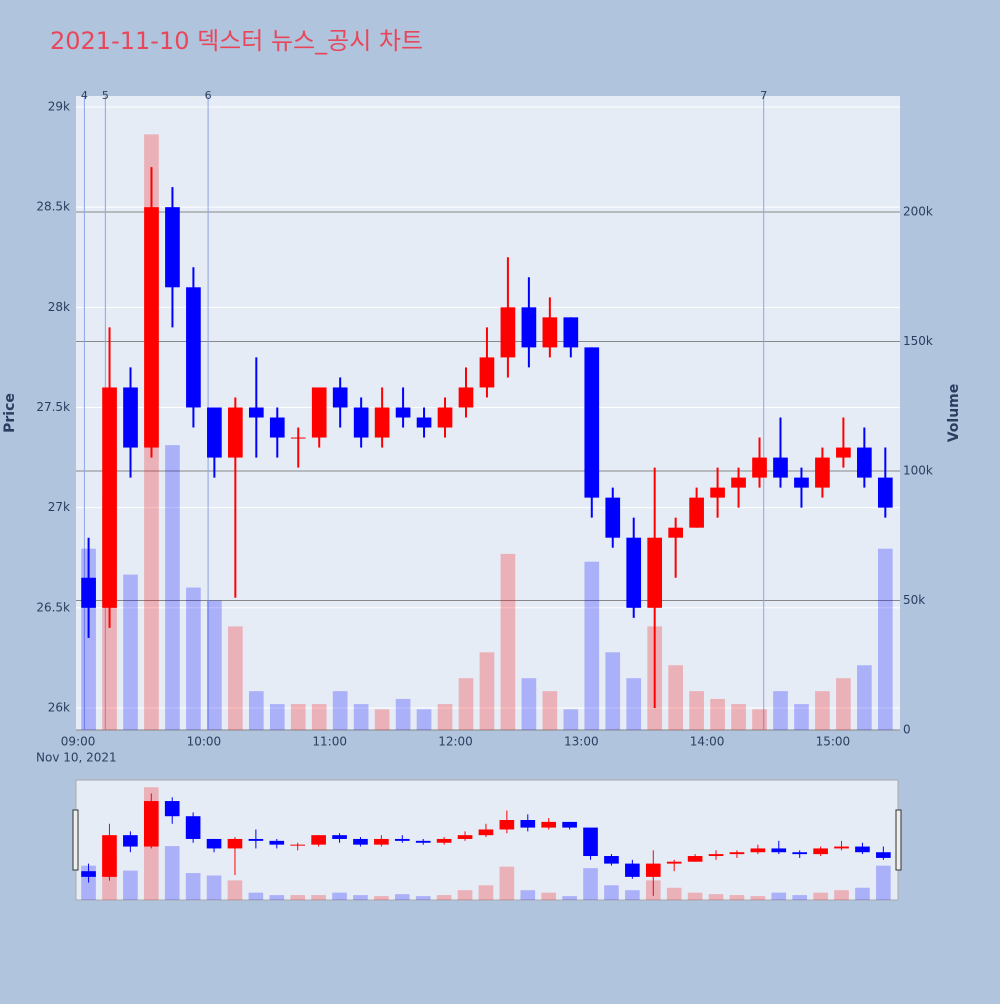  What do you see at coordinates (918, 471) in the screenshot?
I see `y2-tick-label: 100k` at bounding box center [918, 471].